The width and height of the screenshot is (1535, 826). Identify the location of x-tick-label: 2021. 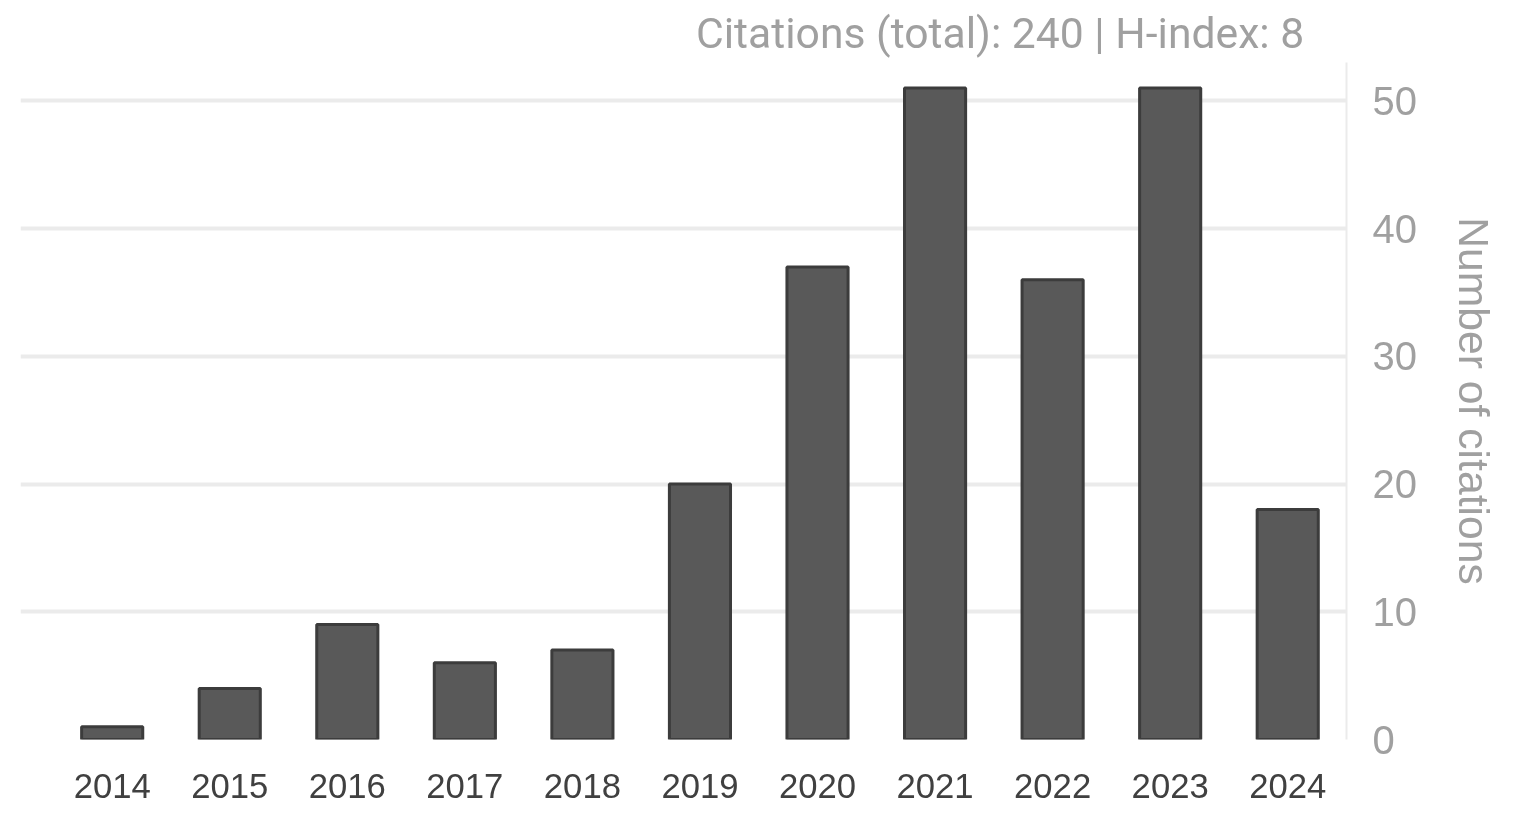
(935, 785).